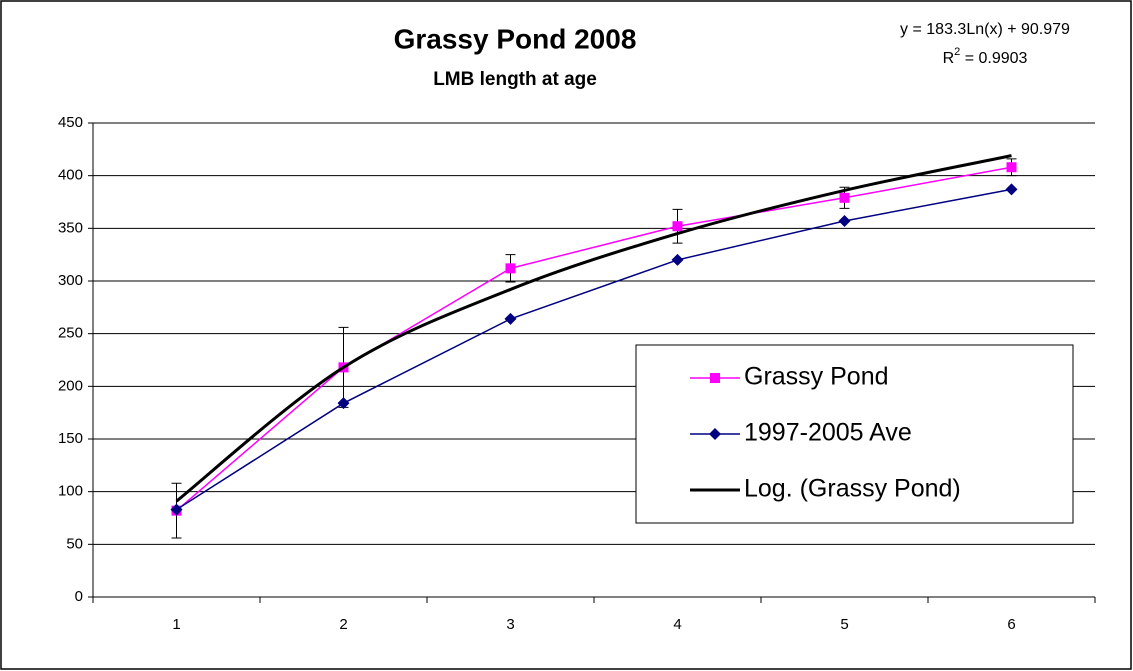 The image size is (1133, 671). What do you see at coordinates (70, 122) in the screenshot?
I see `y-tick-label: 450` at bounding box center [70, 122].